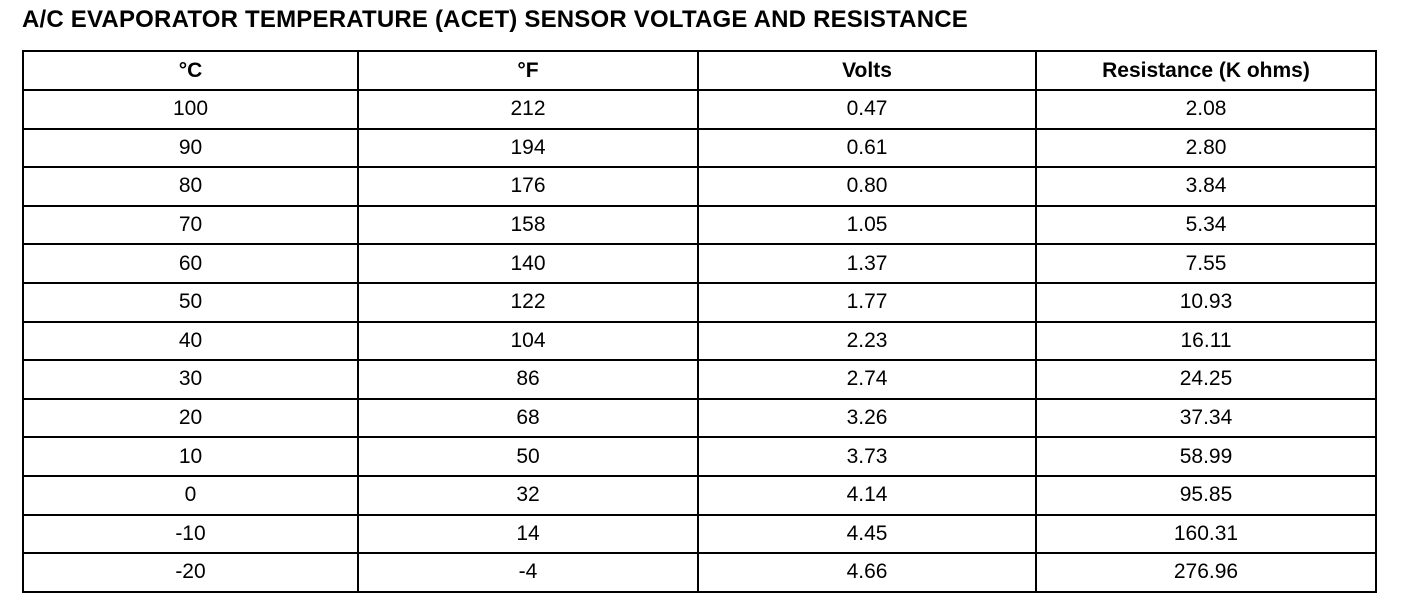 Image resolution: width=1408 pixels, height=610 pixels. I want to click on table-cell: 68, so click(528, 418).